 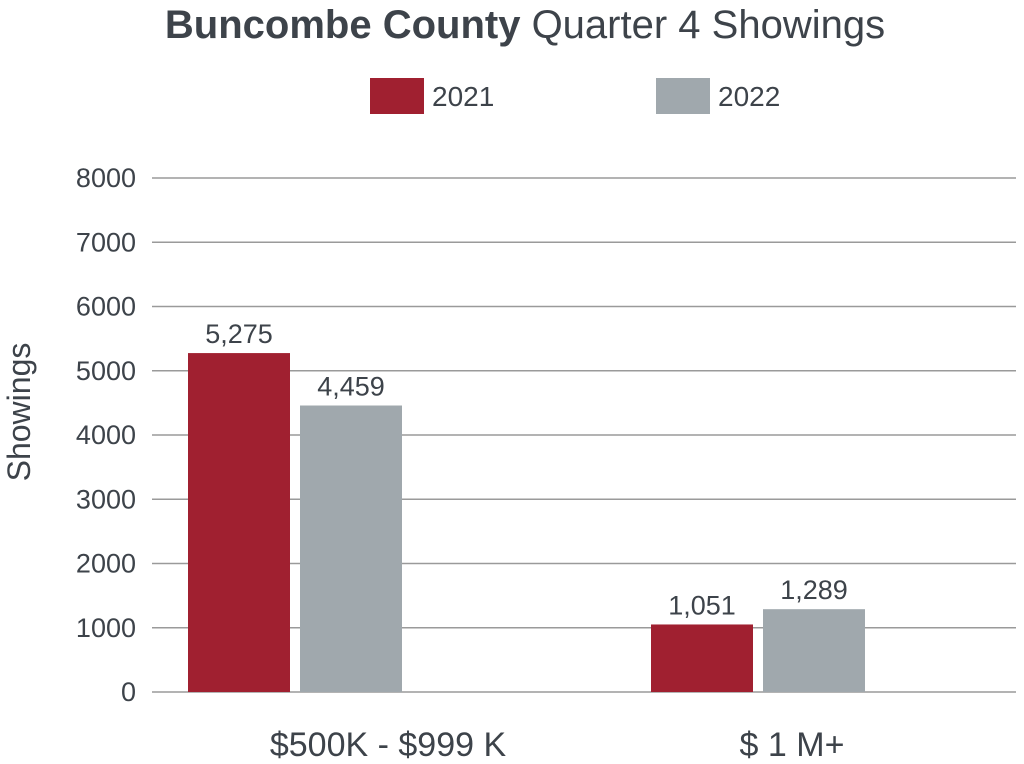 I want to click on data-label: 1,289, so click(x=814, y=590).